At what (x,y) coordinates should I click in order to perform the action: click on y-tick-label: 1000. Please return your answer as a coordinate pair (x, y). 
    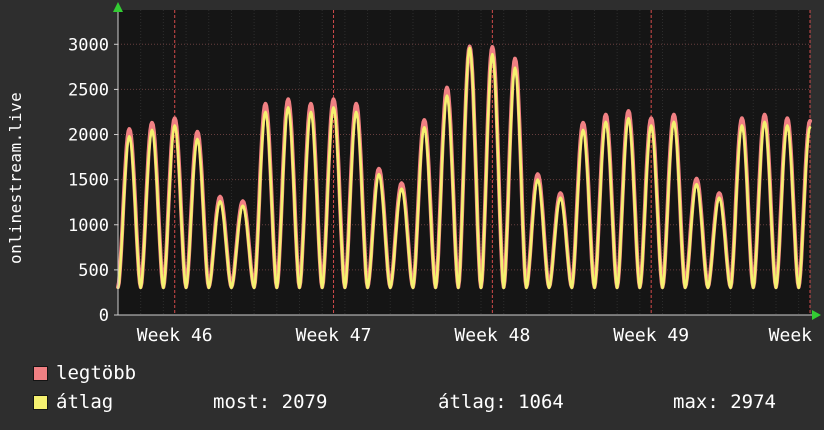
    Looking at the image, I should click on (88, 226).